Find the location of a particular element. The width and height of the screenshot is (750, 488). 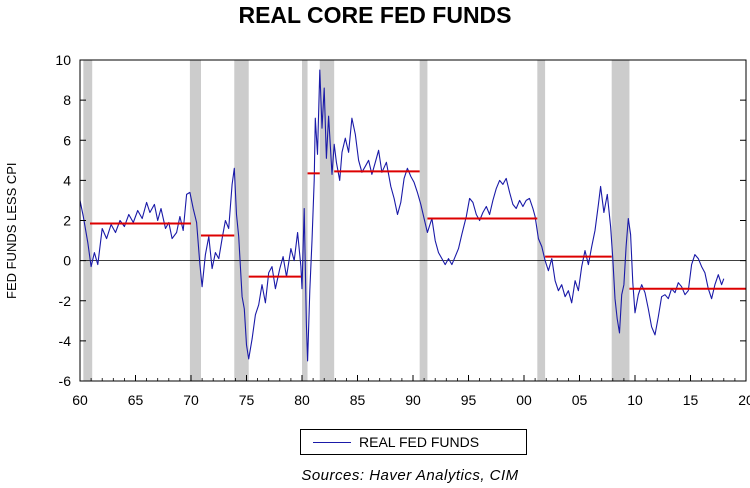

x-tick-label: 95 is located at coordinates (469, 400).